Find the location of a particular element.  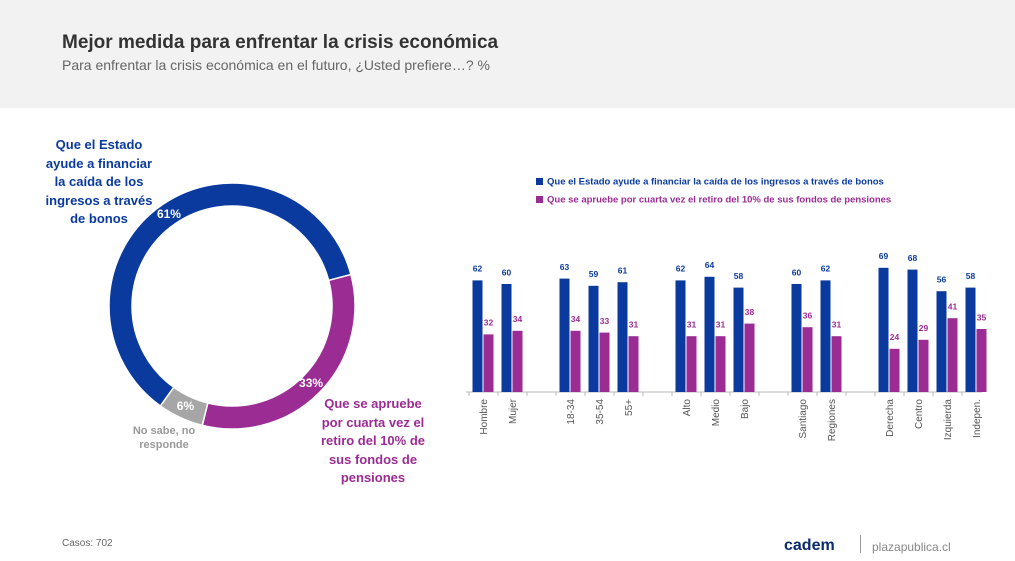

x-tick-label: Mujer is located at coordinates (513, 411).